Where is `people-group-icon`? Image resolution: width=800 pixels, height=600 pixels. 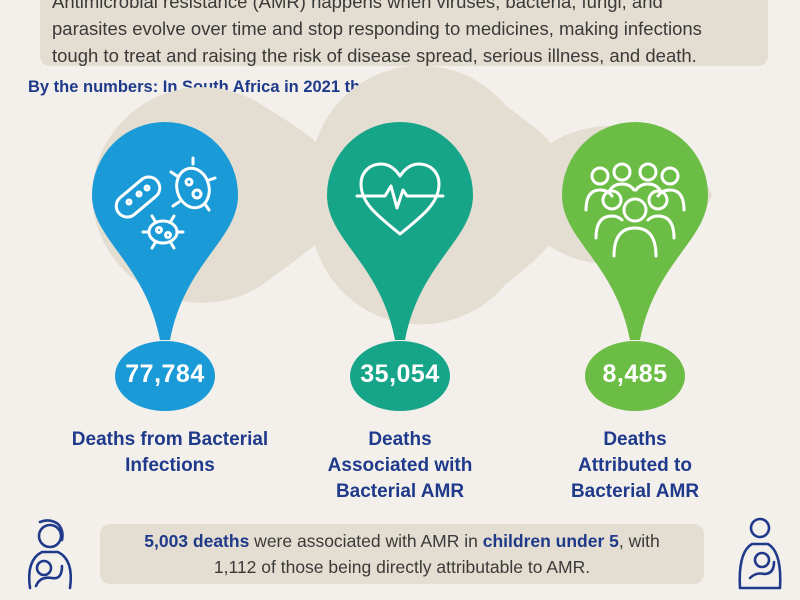
people-group-icon is located at coordinates (635, 210).